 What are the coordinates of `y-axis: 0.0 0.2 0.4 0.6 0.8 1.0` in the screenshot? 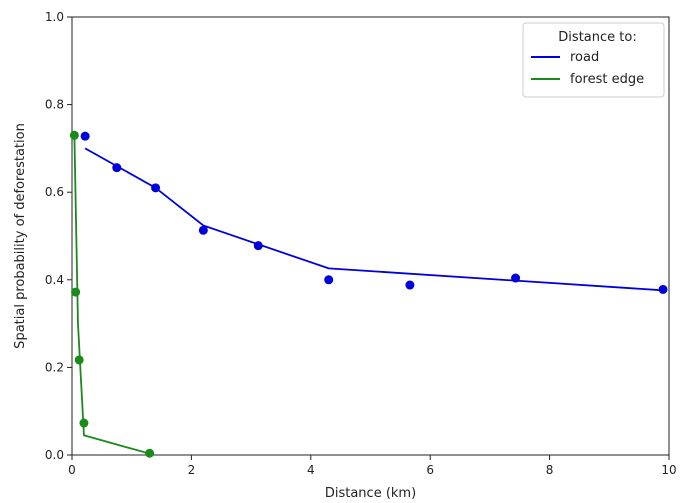 It's located at (58, 236).